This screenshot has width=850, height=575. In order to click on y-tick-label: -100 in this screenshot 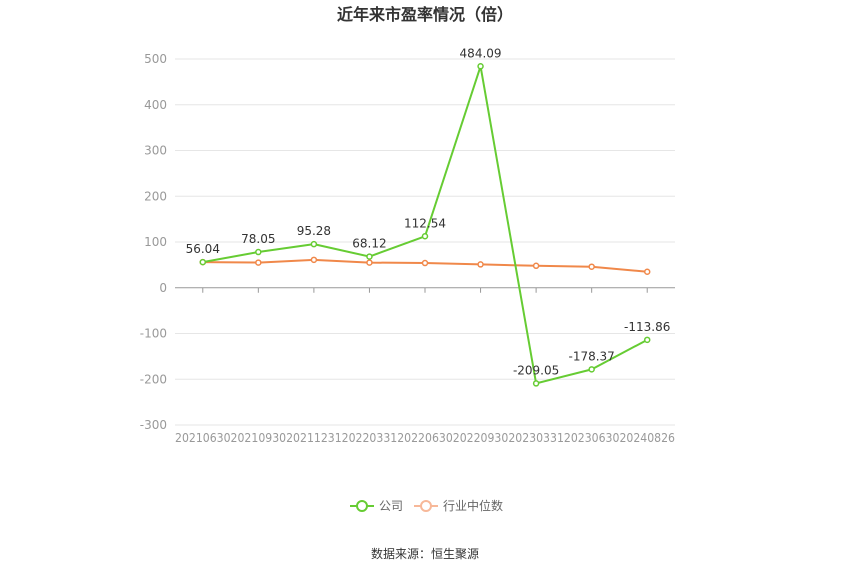, I will do `click(153, 334)`.